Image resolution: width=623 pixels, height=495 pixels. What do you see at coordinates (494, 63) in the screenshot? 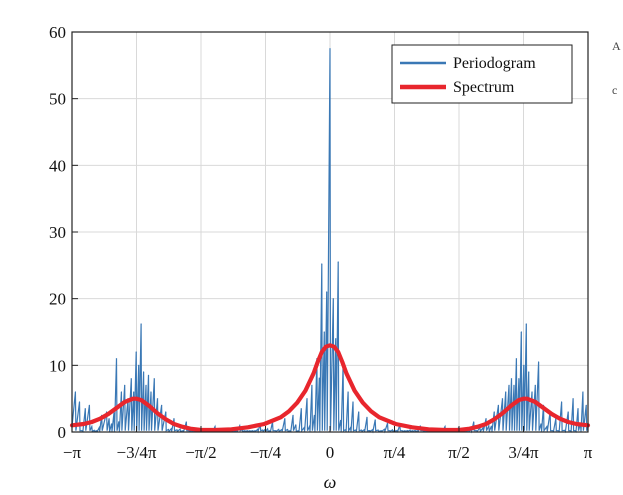
I see `legend-label-periodogram: Periodogram` at bounding box center [494, 63].